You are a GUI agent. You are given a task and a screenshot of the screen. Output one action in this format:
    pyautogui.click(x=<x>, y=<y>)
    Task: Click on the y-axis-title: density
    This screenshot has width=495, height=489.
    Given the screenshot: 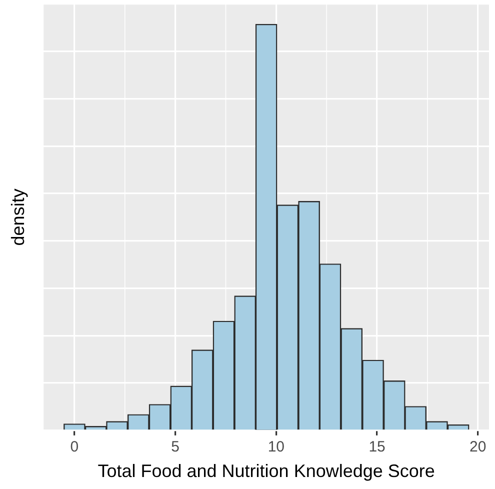 What is the action you would take?
    pyautogui.click(x=18, y=217)
    